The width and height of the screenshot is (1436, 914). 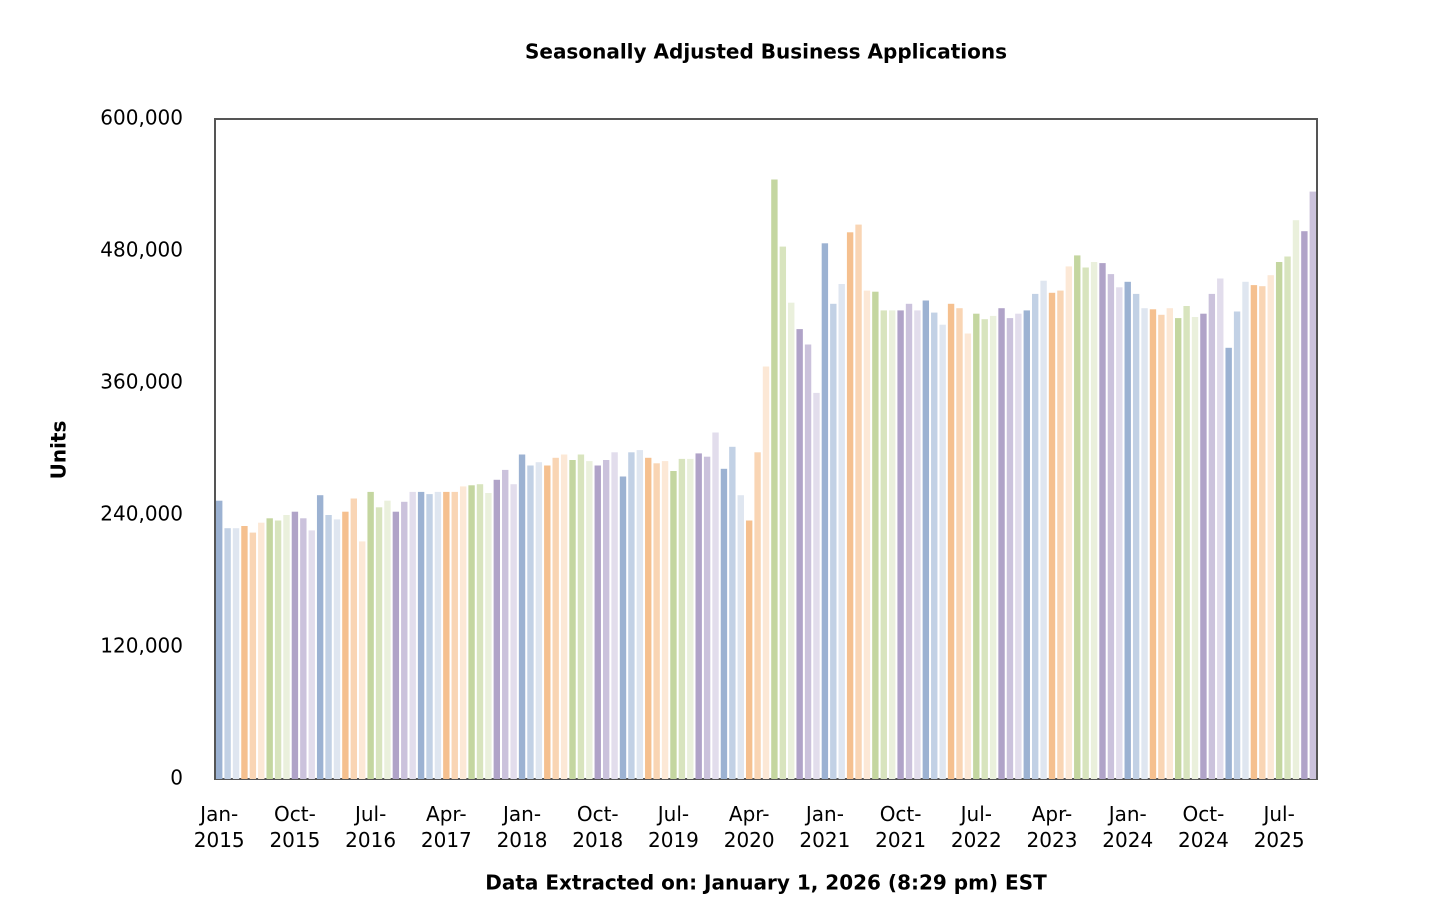 What do you see at coordinates (597, 827) in the screenshot?
I see `x-tick-label: Oct-2018` at bounding box center [597, 827].